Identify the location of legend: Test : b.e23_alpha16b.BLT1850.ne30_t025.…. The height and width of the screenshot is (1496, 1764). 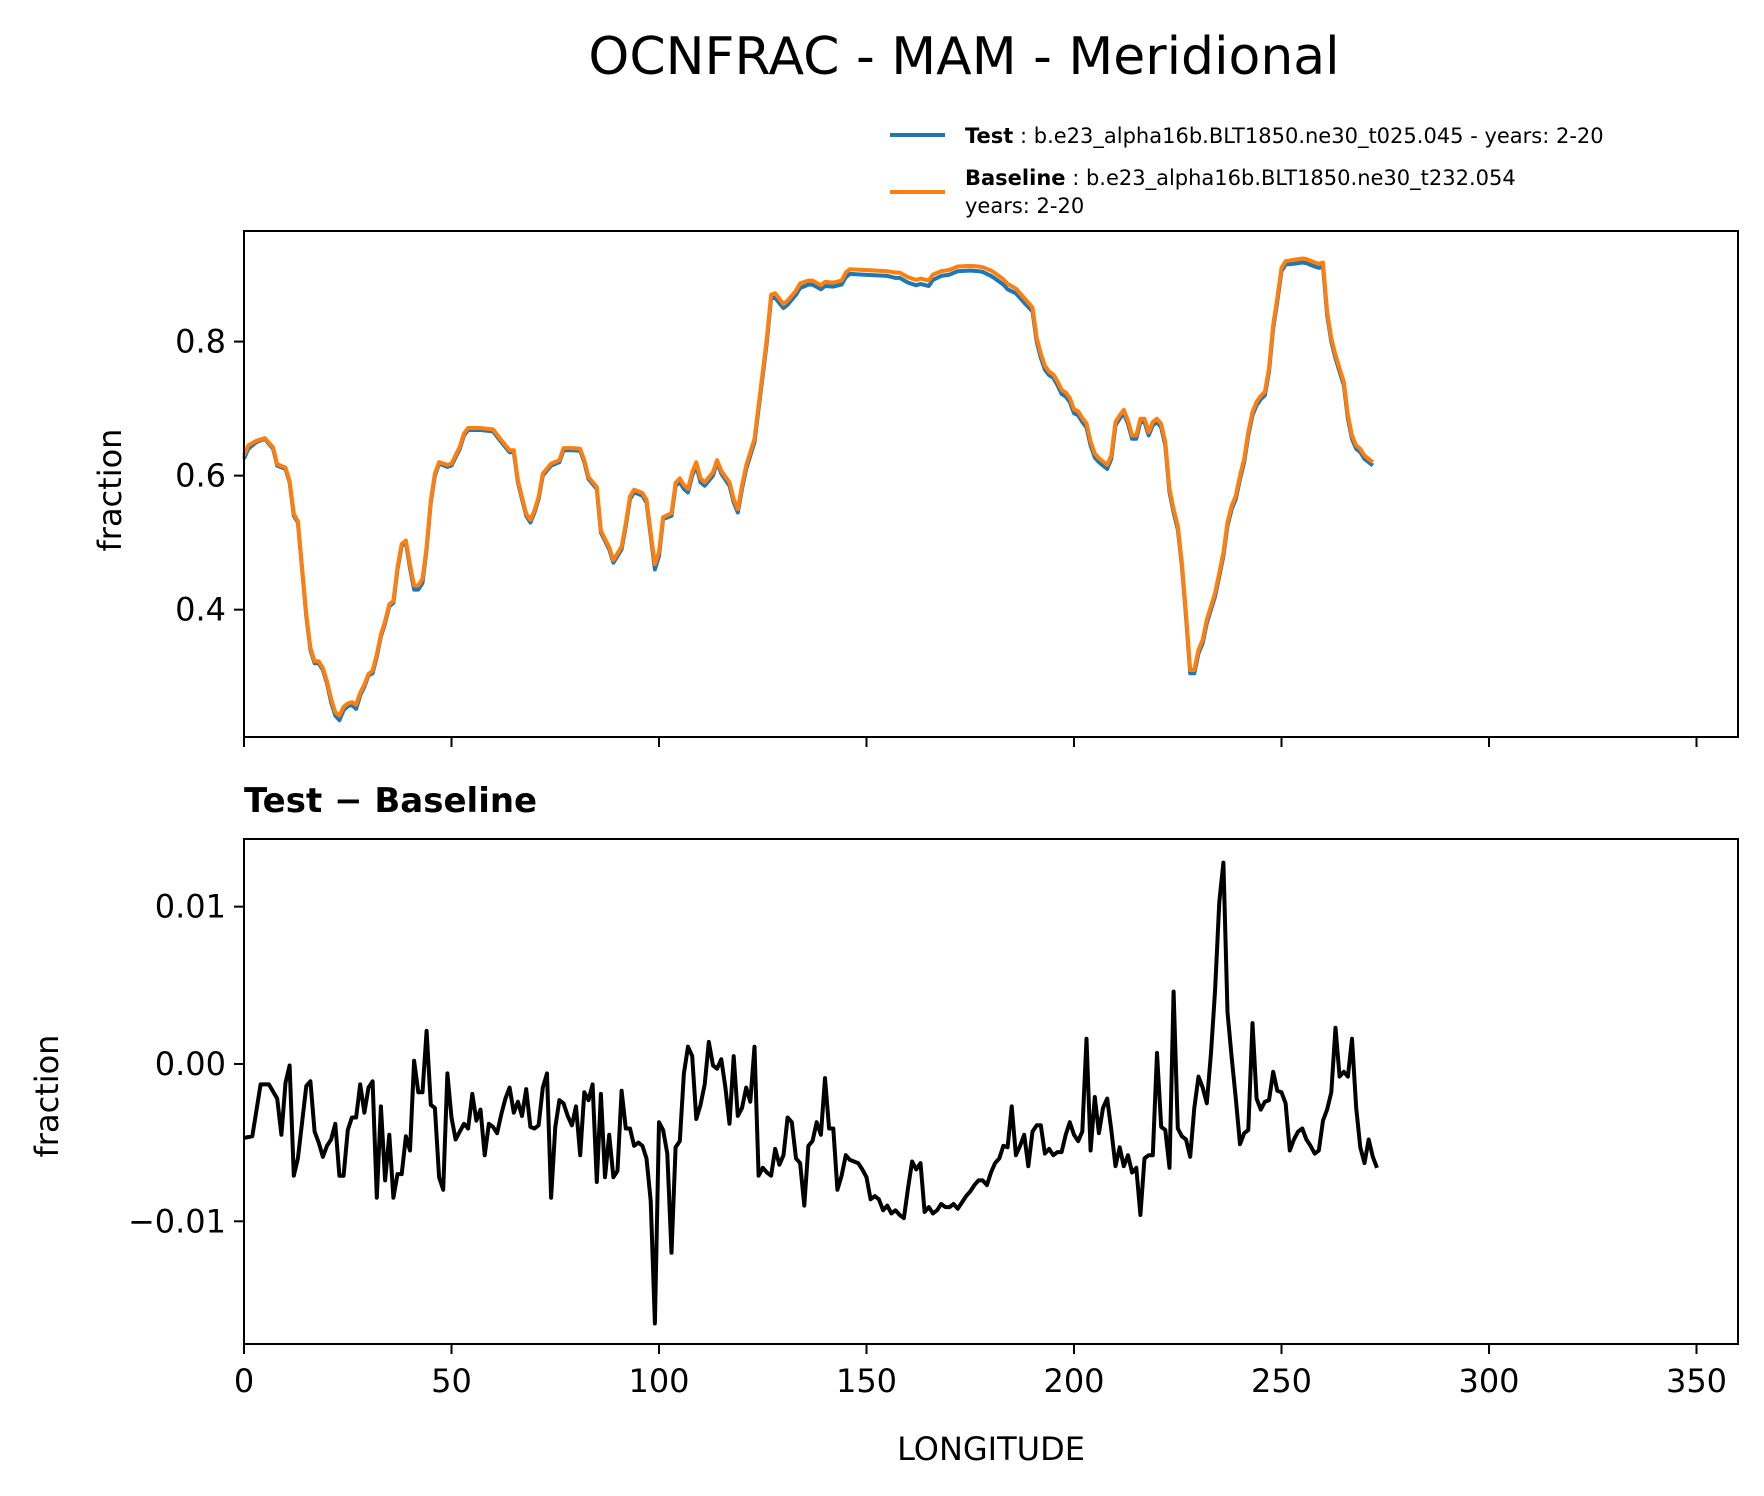
(1247, 171).